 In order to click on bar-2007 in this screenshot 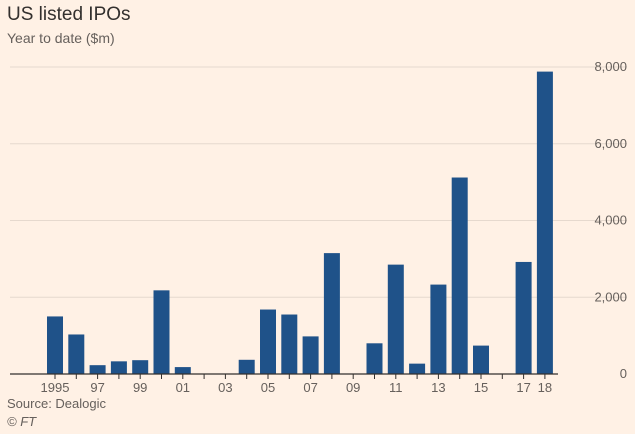, I will do `click(310, 355)`.